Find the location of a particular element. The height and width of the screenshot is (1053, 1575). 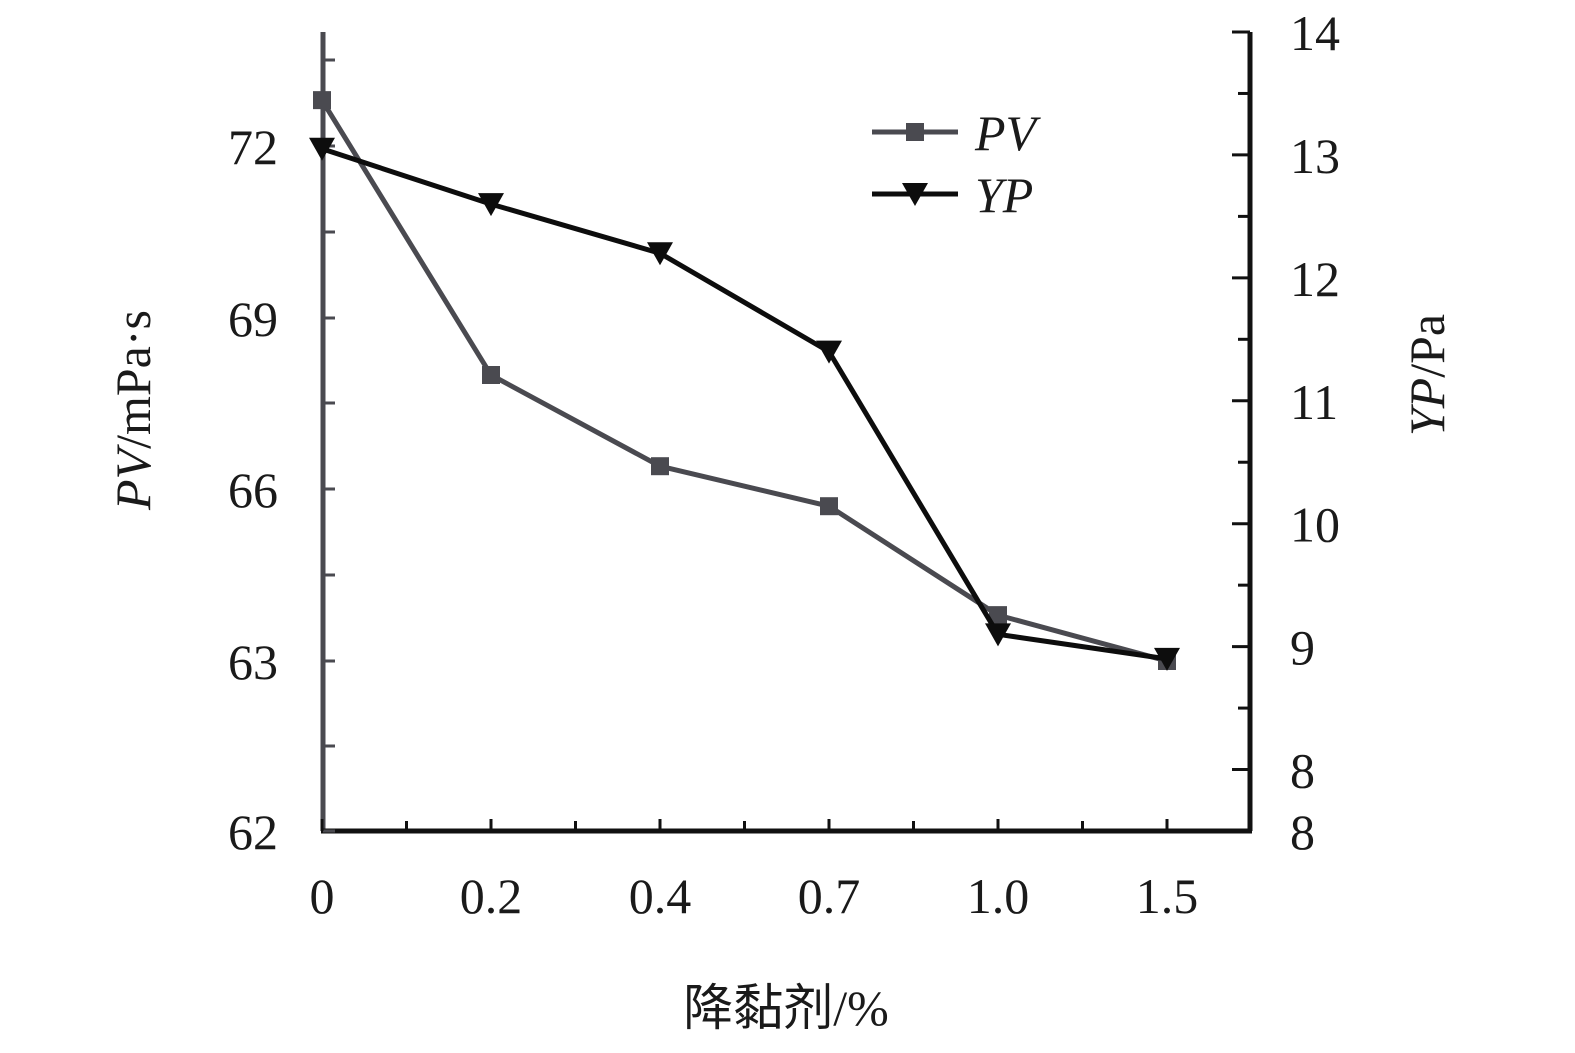

right-axis-tick-label: 11 is located at coordinates (1314, 402).